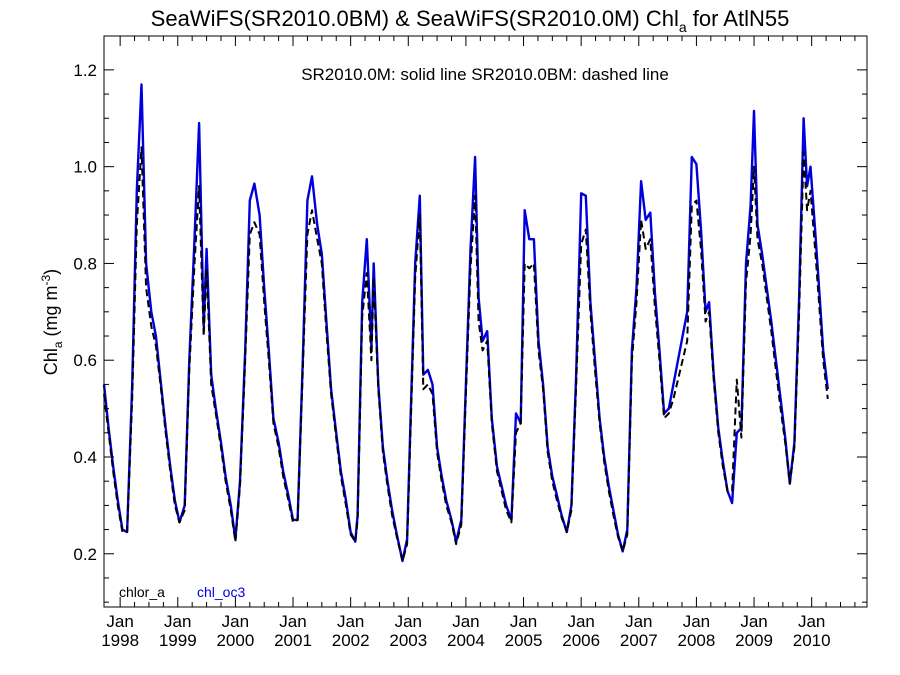  I want to click on x-tick-year-label: 2006, so click(581, 640).